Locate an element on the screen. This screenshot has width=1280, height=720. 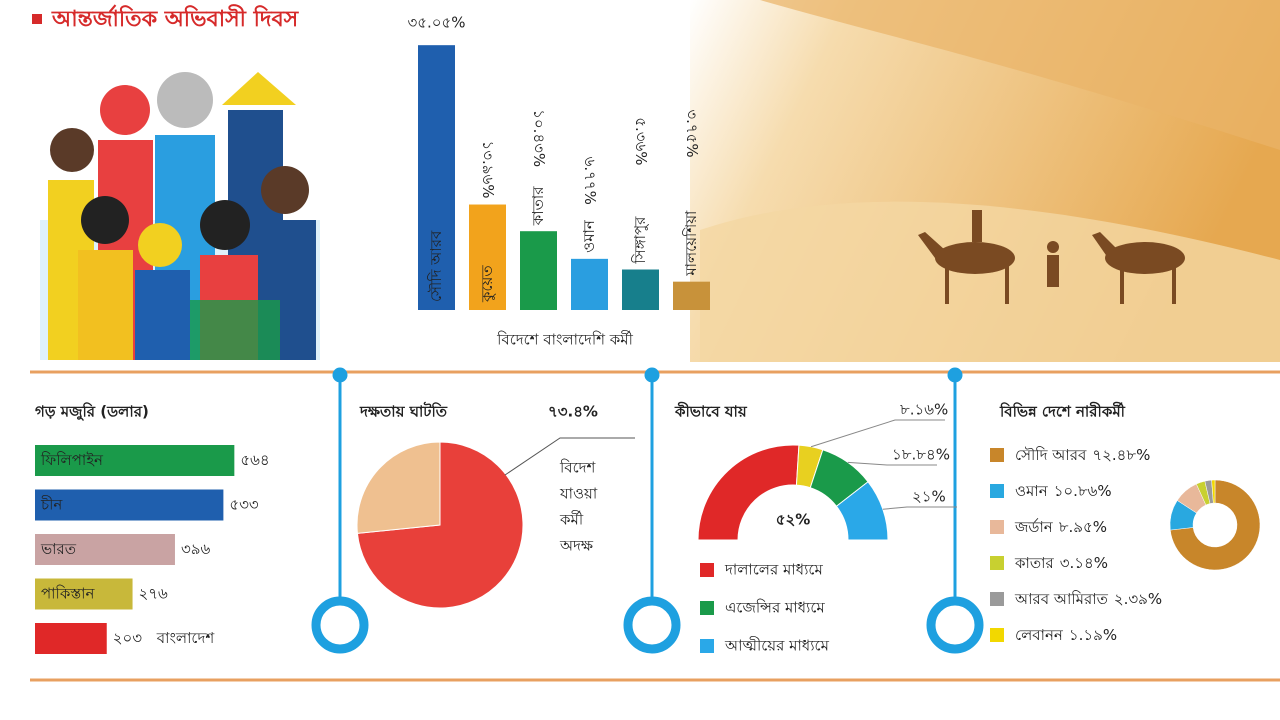
value-label: ৫৬৪ is located at coordinates (254, 460).